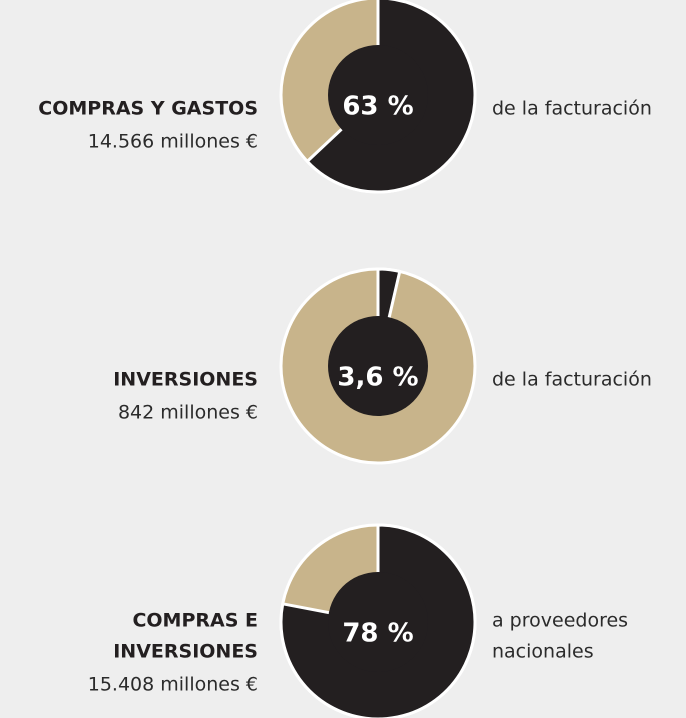  I want to click on value-label: 3,6 %, so click(377, 378).